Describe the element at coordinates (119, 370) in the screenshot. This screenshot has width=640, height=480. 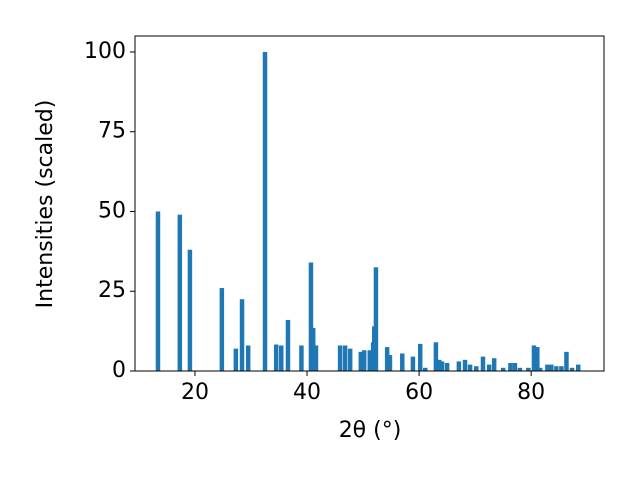
I see `y-tick-label: 0` at that location.